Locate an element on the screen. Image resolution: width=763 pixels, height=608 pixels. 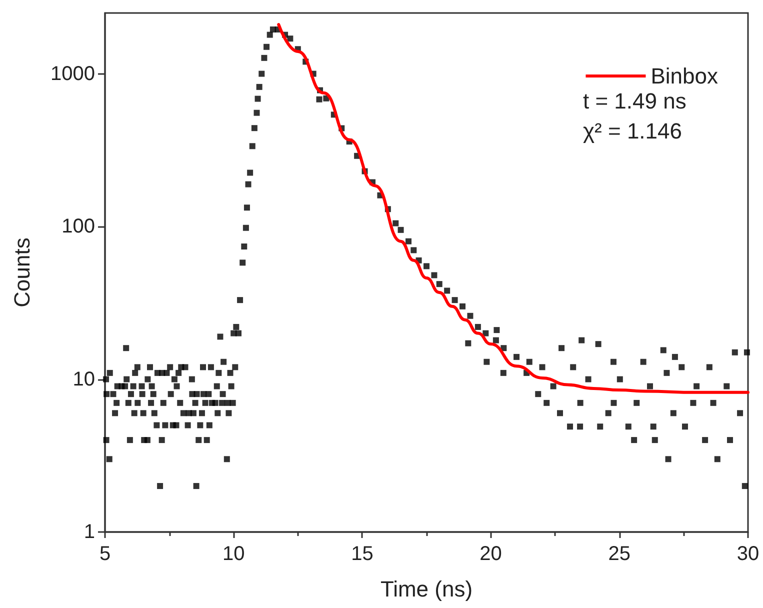
y-axis-title: Counts is located at coordinates (22, 273).